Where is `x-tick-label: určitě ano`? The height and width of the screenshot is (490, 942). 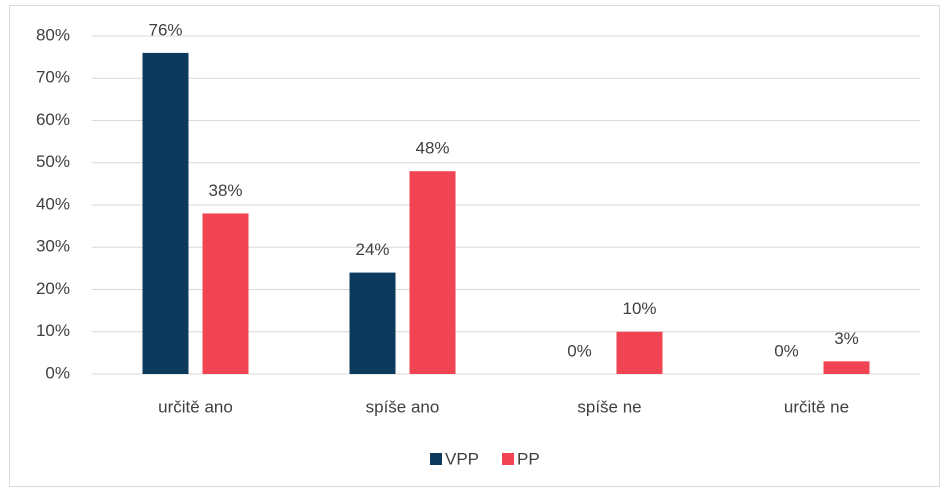 x-tick-label: určitě ano is located at coordinates (195, 406).